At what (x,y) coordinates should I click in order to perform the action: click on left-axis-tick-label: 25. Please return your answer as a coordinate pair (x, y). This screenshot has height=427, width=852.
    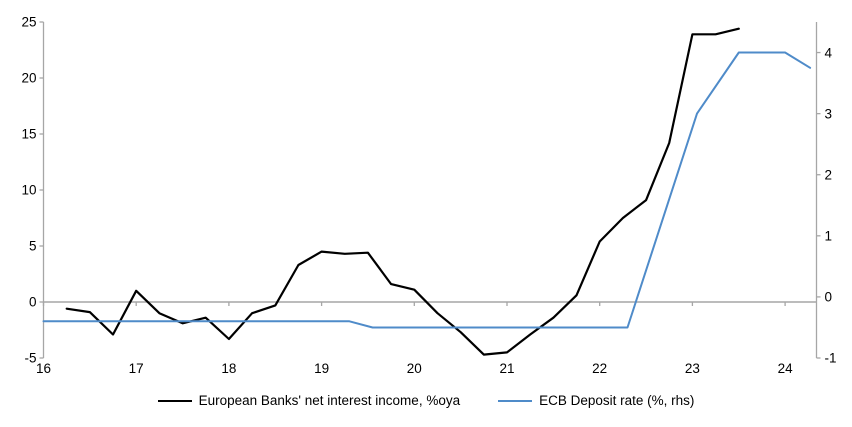
    Looking at the image, I should click on (28, 22).